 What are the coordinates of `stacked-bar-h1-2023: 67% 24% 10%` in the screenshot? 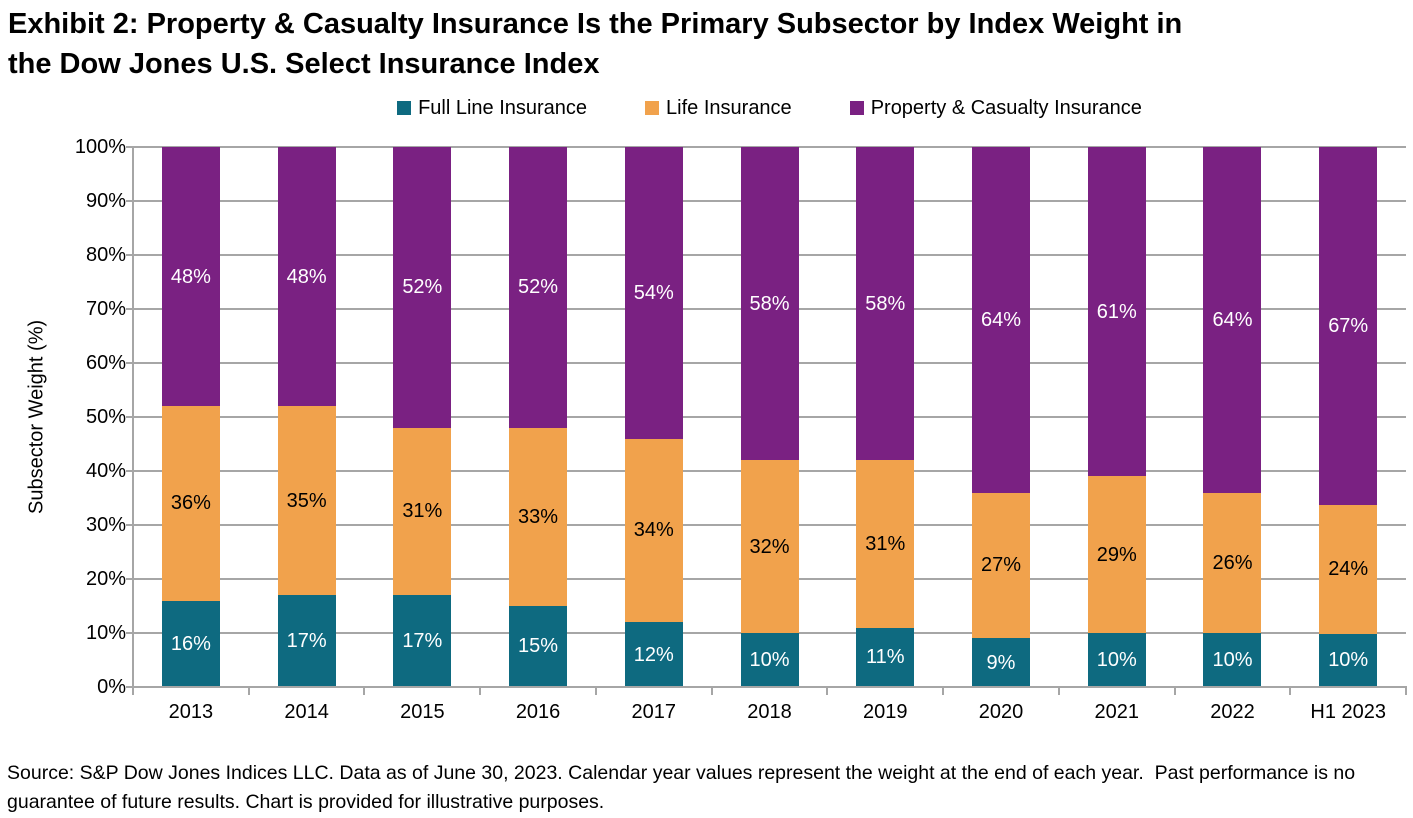 It's located at (1348, 417).